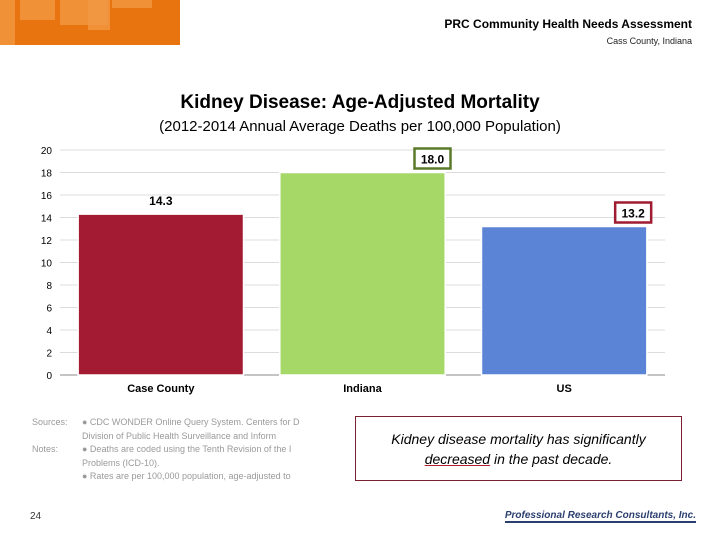 This screenshot has height=540, width=720. I want to click on y-tick-label: 4, so click(49, 331).